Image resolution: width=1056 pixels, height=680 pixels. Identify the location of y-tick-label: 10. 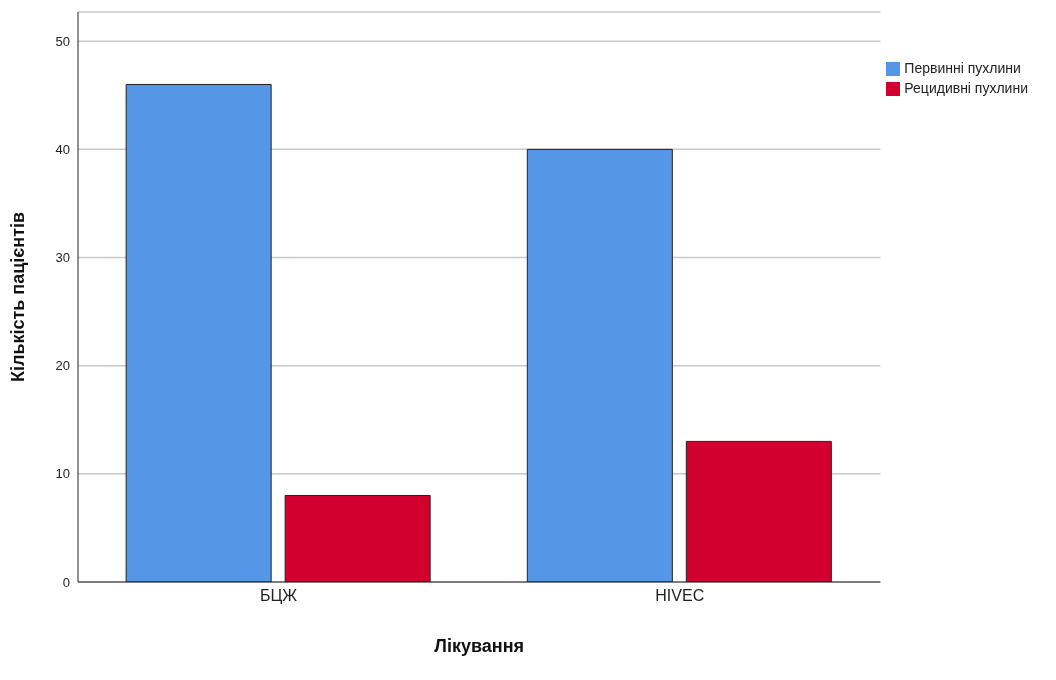
(62, 474).